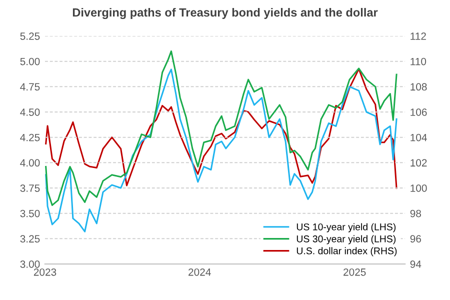  I want to click on y2-tick-label: 110, so click(418, 62).